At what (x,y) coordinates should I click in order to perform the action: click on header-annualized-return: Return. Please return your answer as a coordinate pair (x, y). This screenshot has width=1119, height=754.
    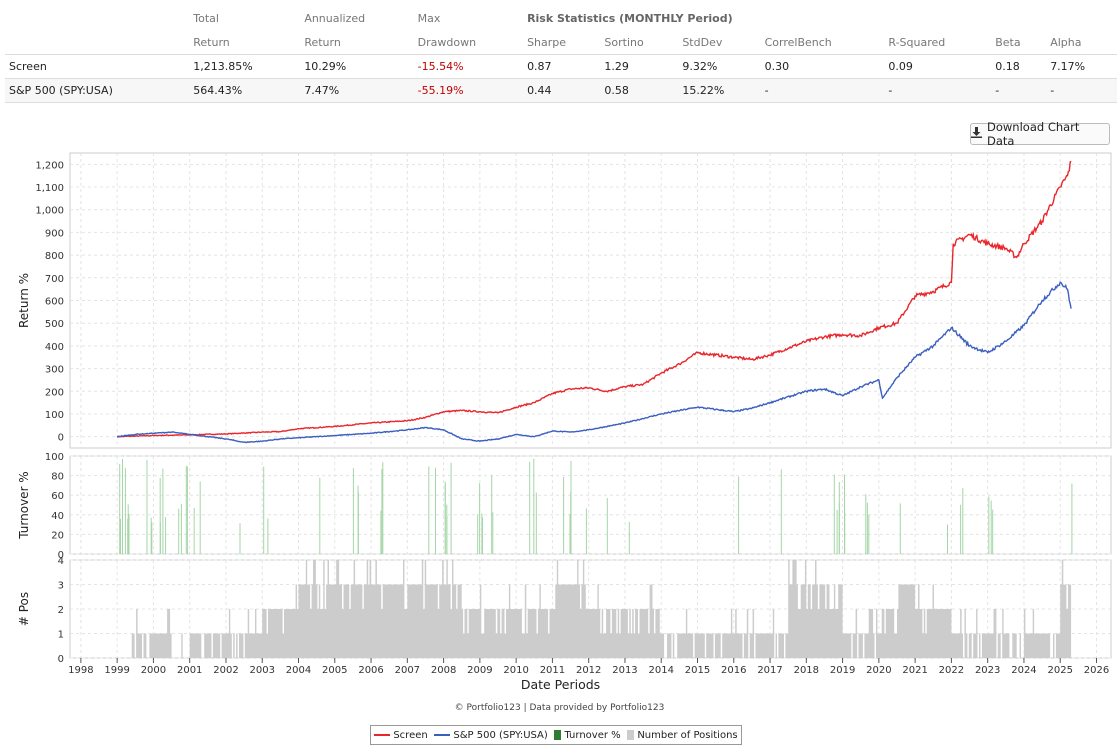
    Looking at the image, I should click on (322, 42).